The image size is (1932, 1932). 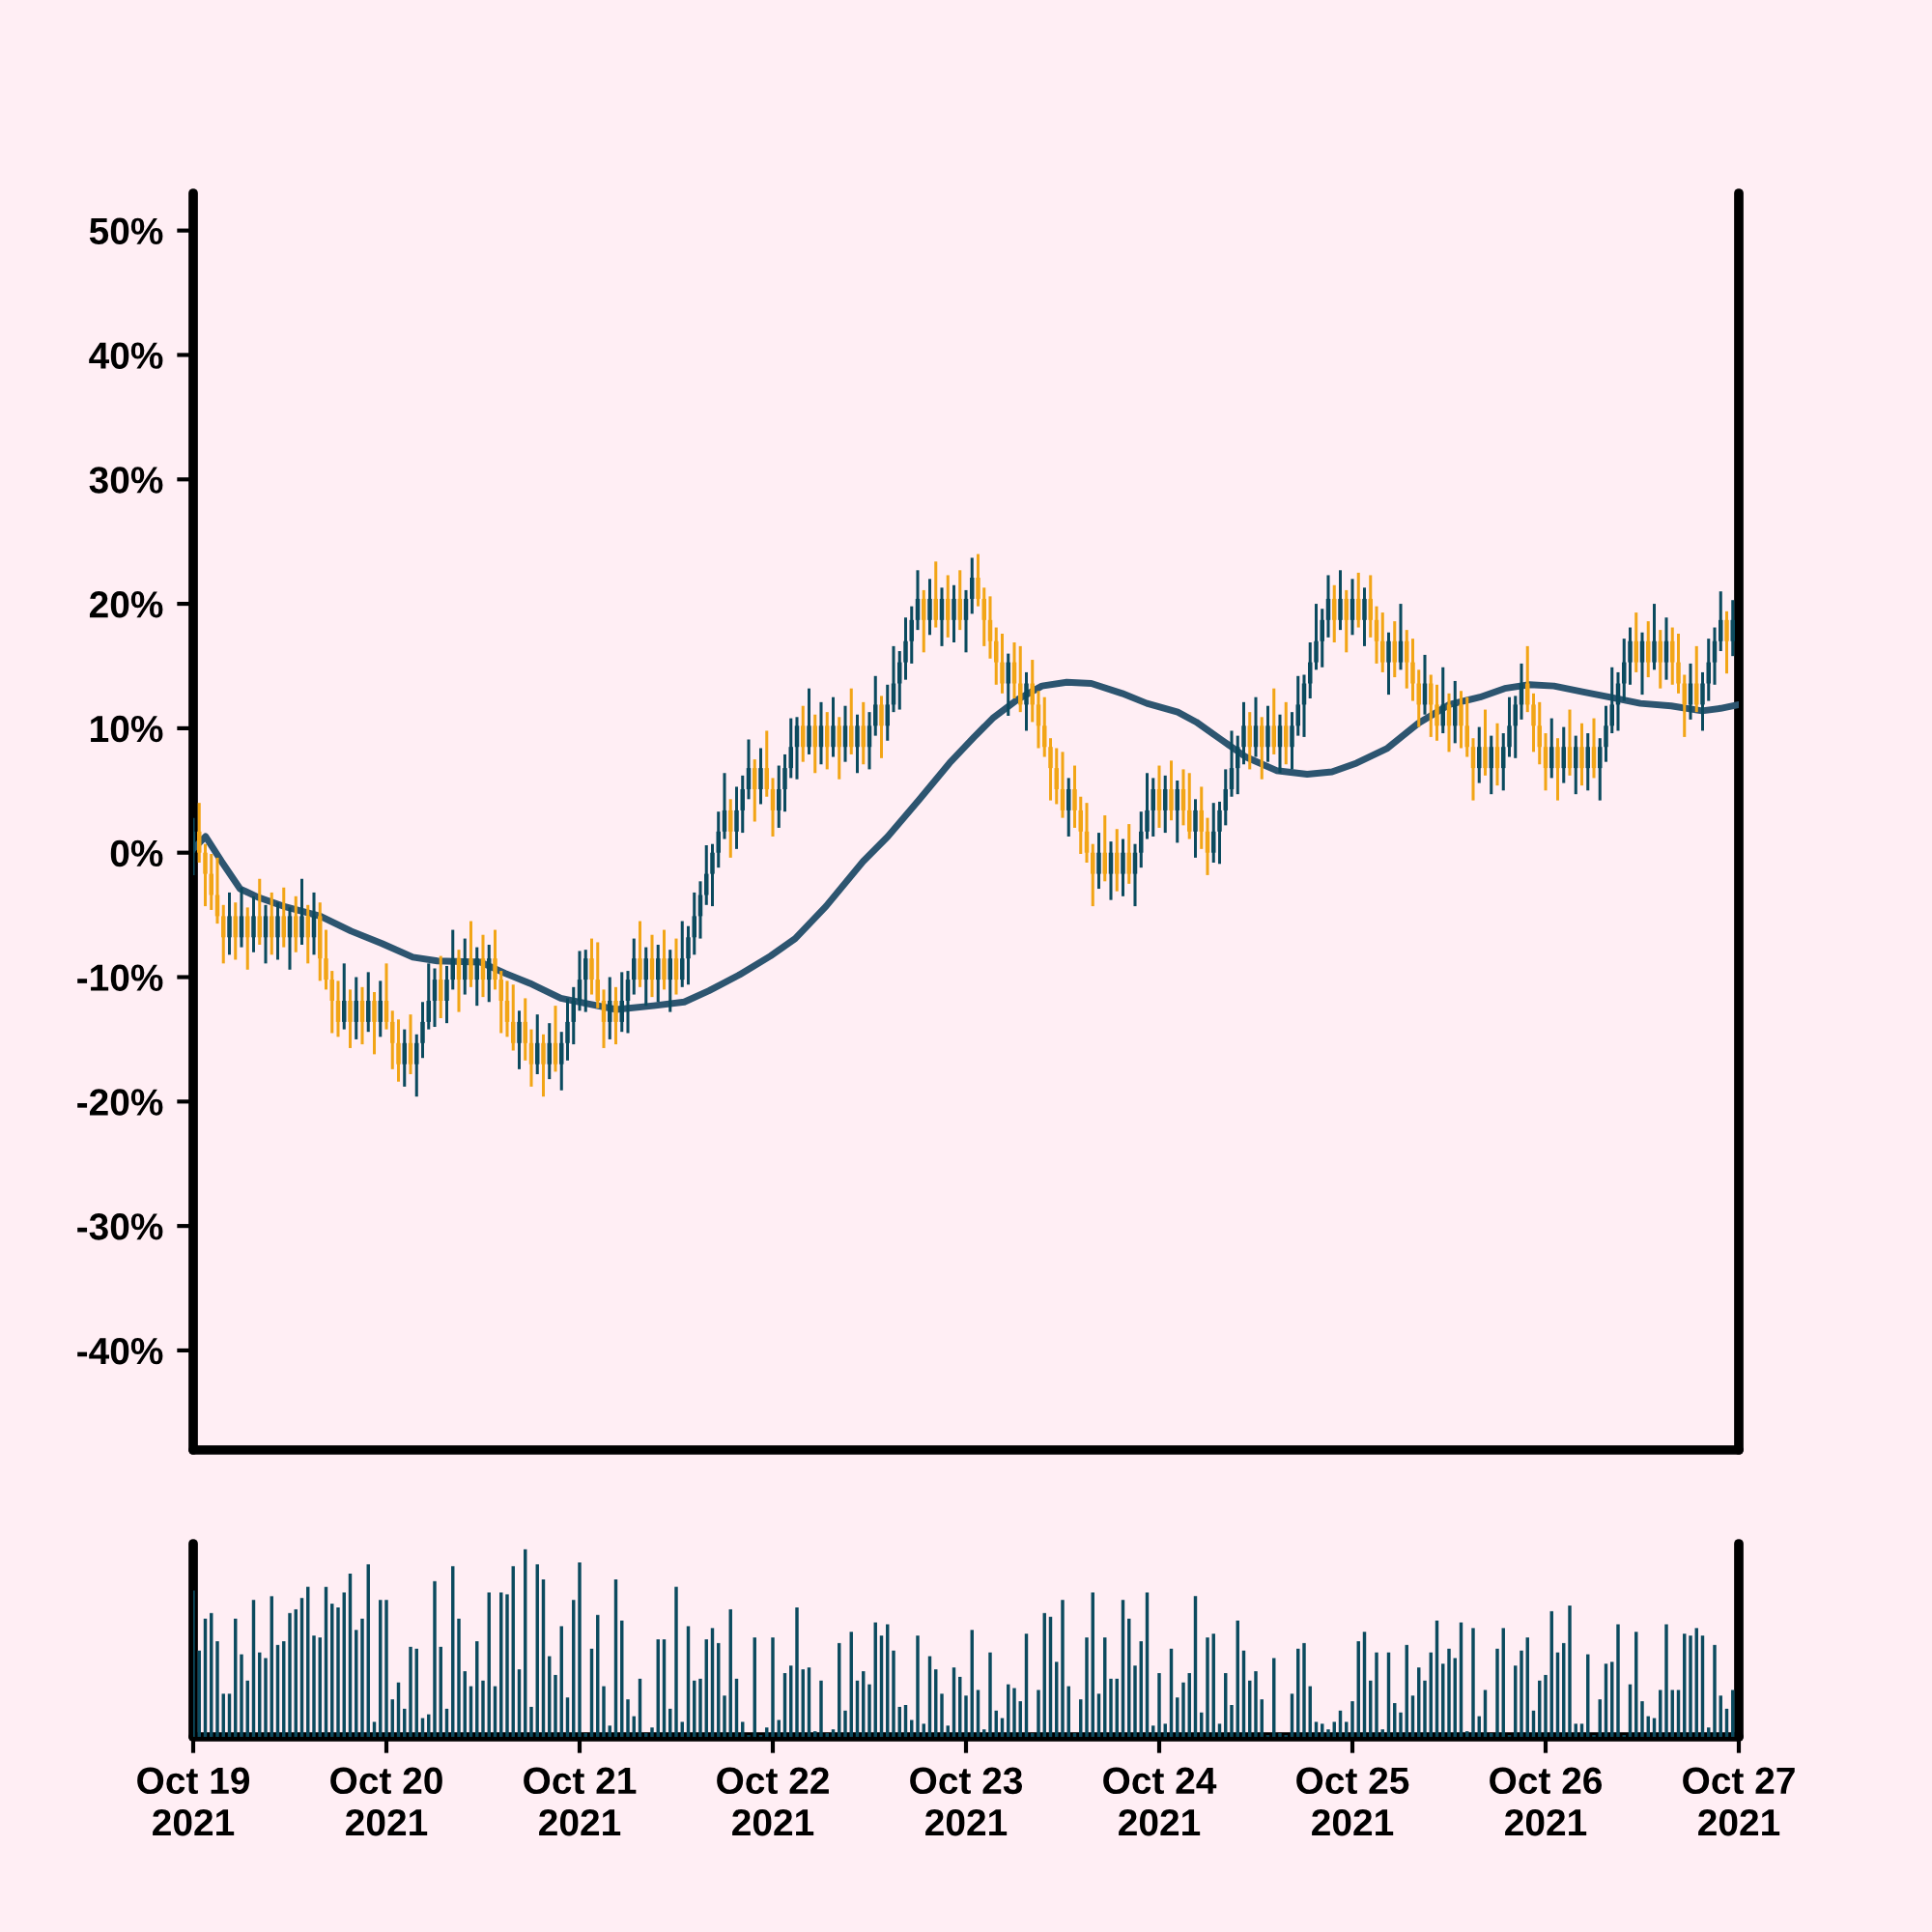 I want to click on y-tick-label: -30%, so click(x=120, y=1226).